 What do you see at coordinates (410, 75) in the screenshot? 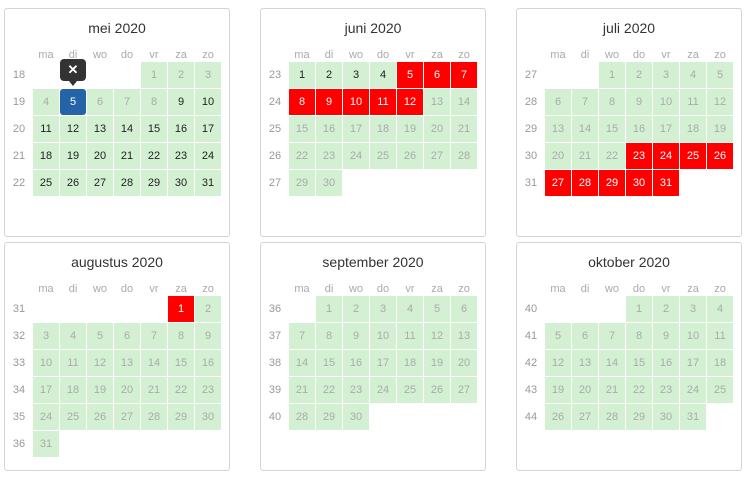
I see `day-cell-booked: 5` at bounding box center [410, 75].